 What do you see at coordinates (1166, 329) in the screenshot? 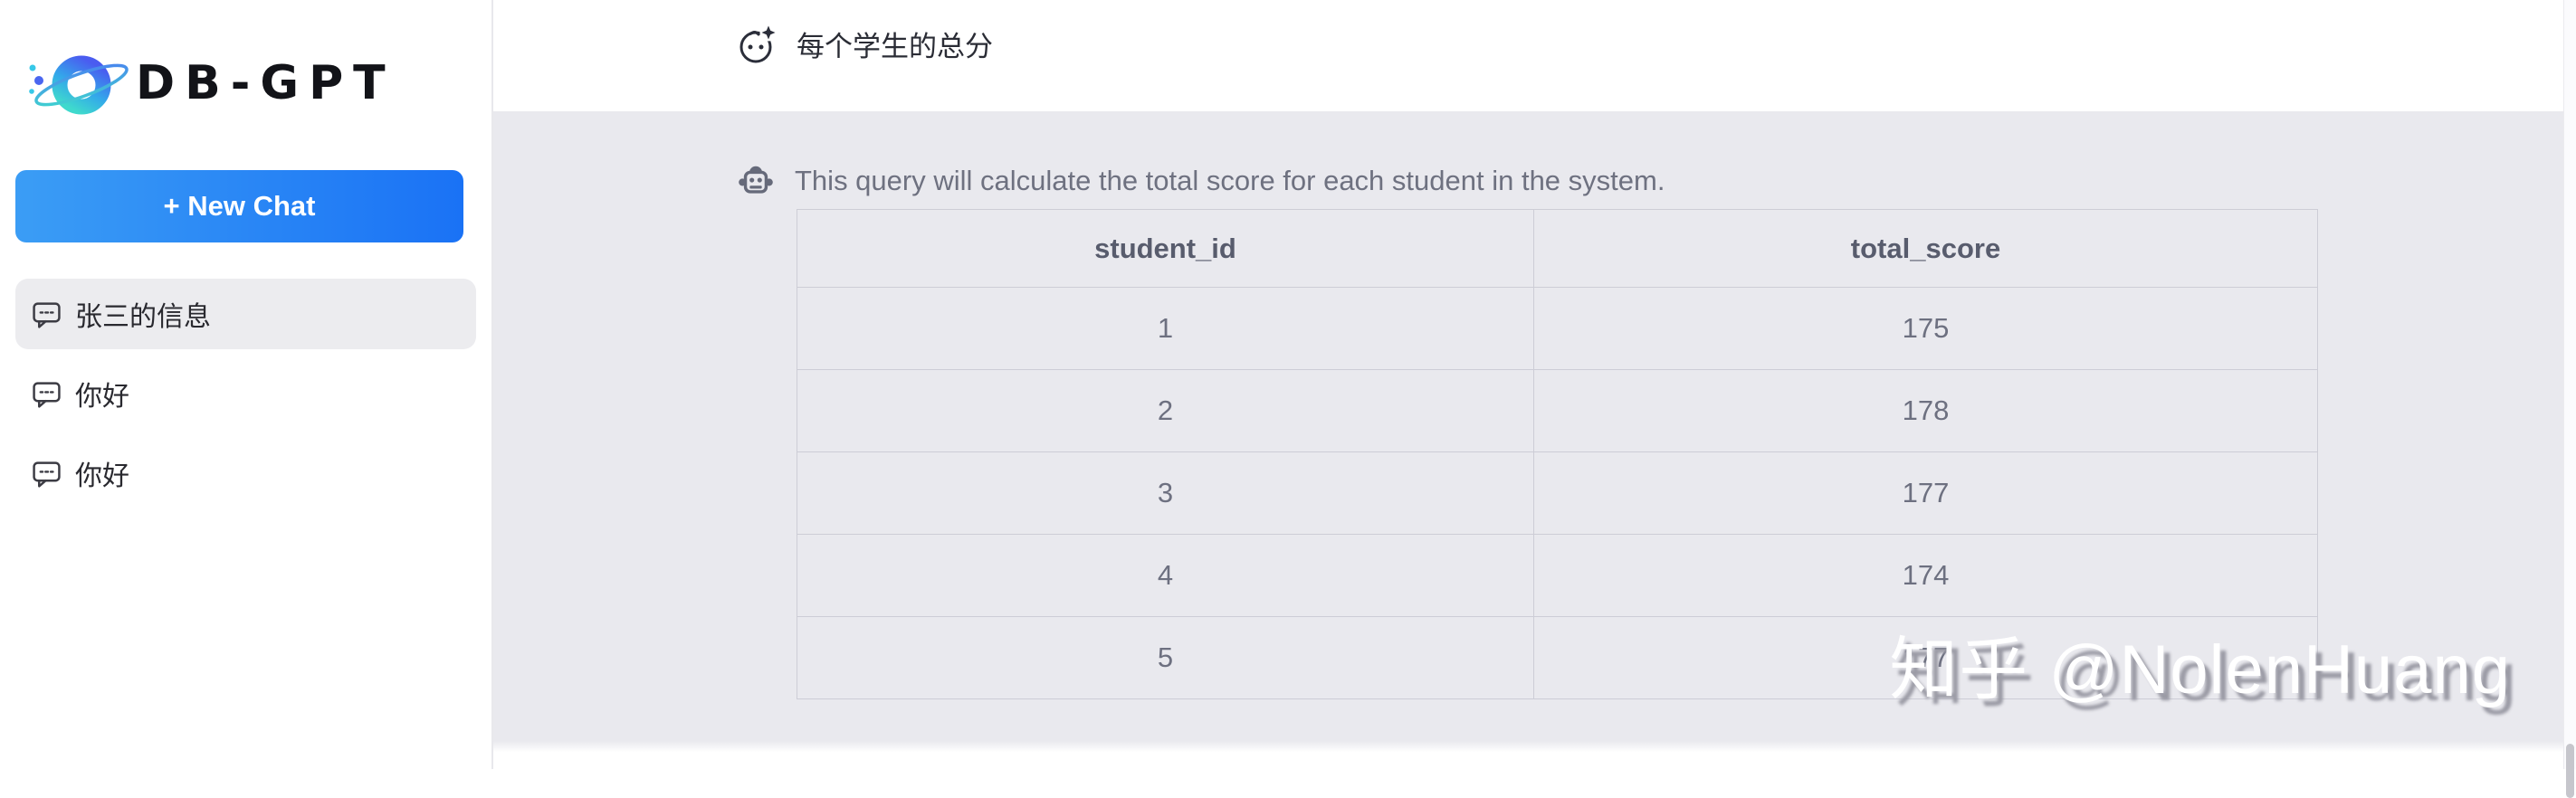
I see `table-cell: 1` at bounding box center [1166, 329].